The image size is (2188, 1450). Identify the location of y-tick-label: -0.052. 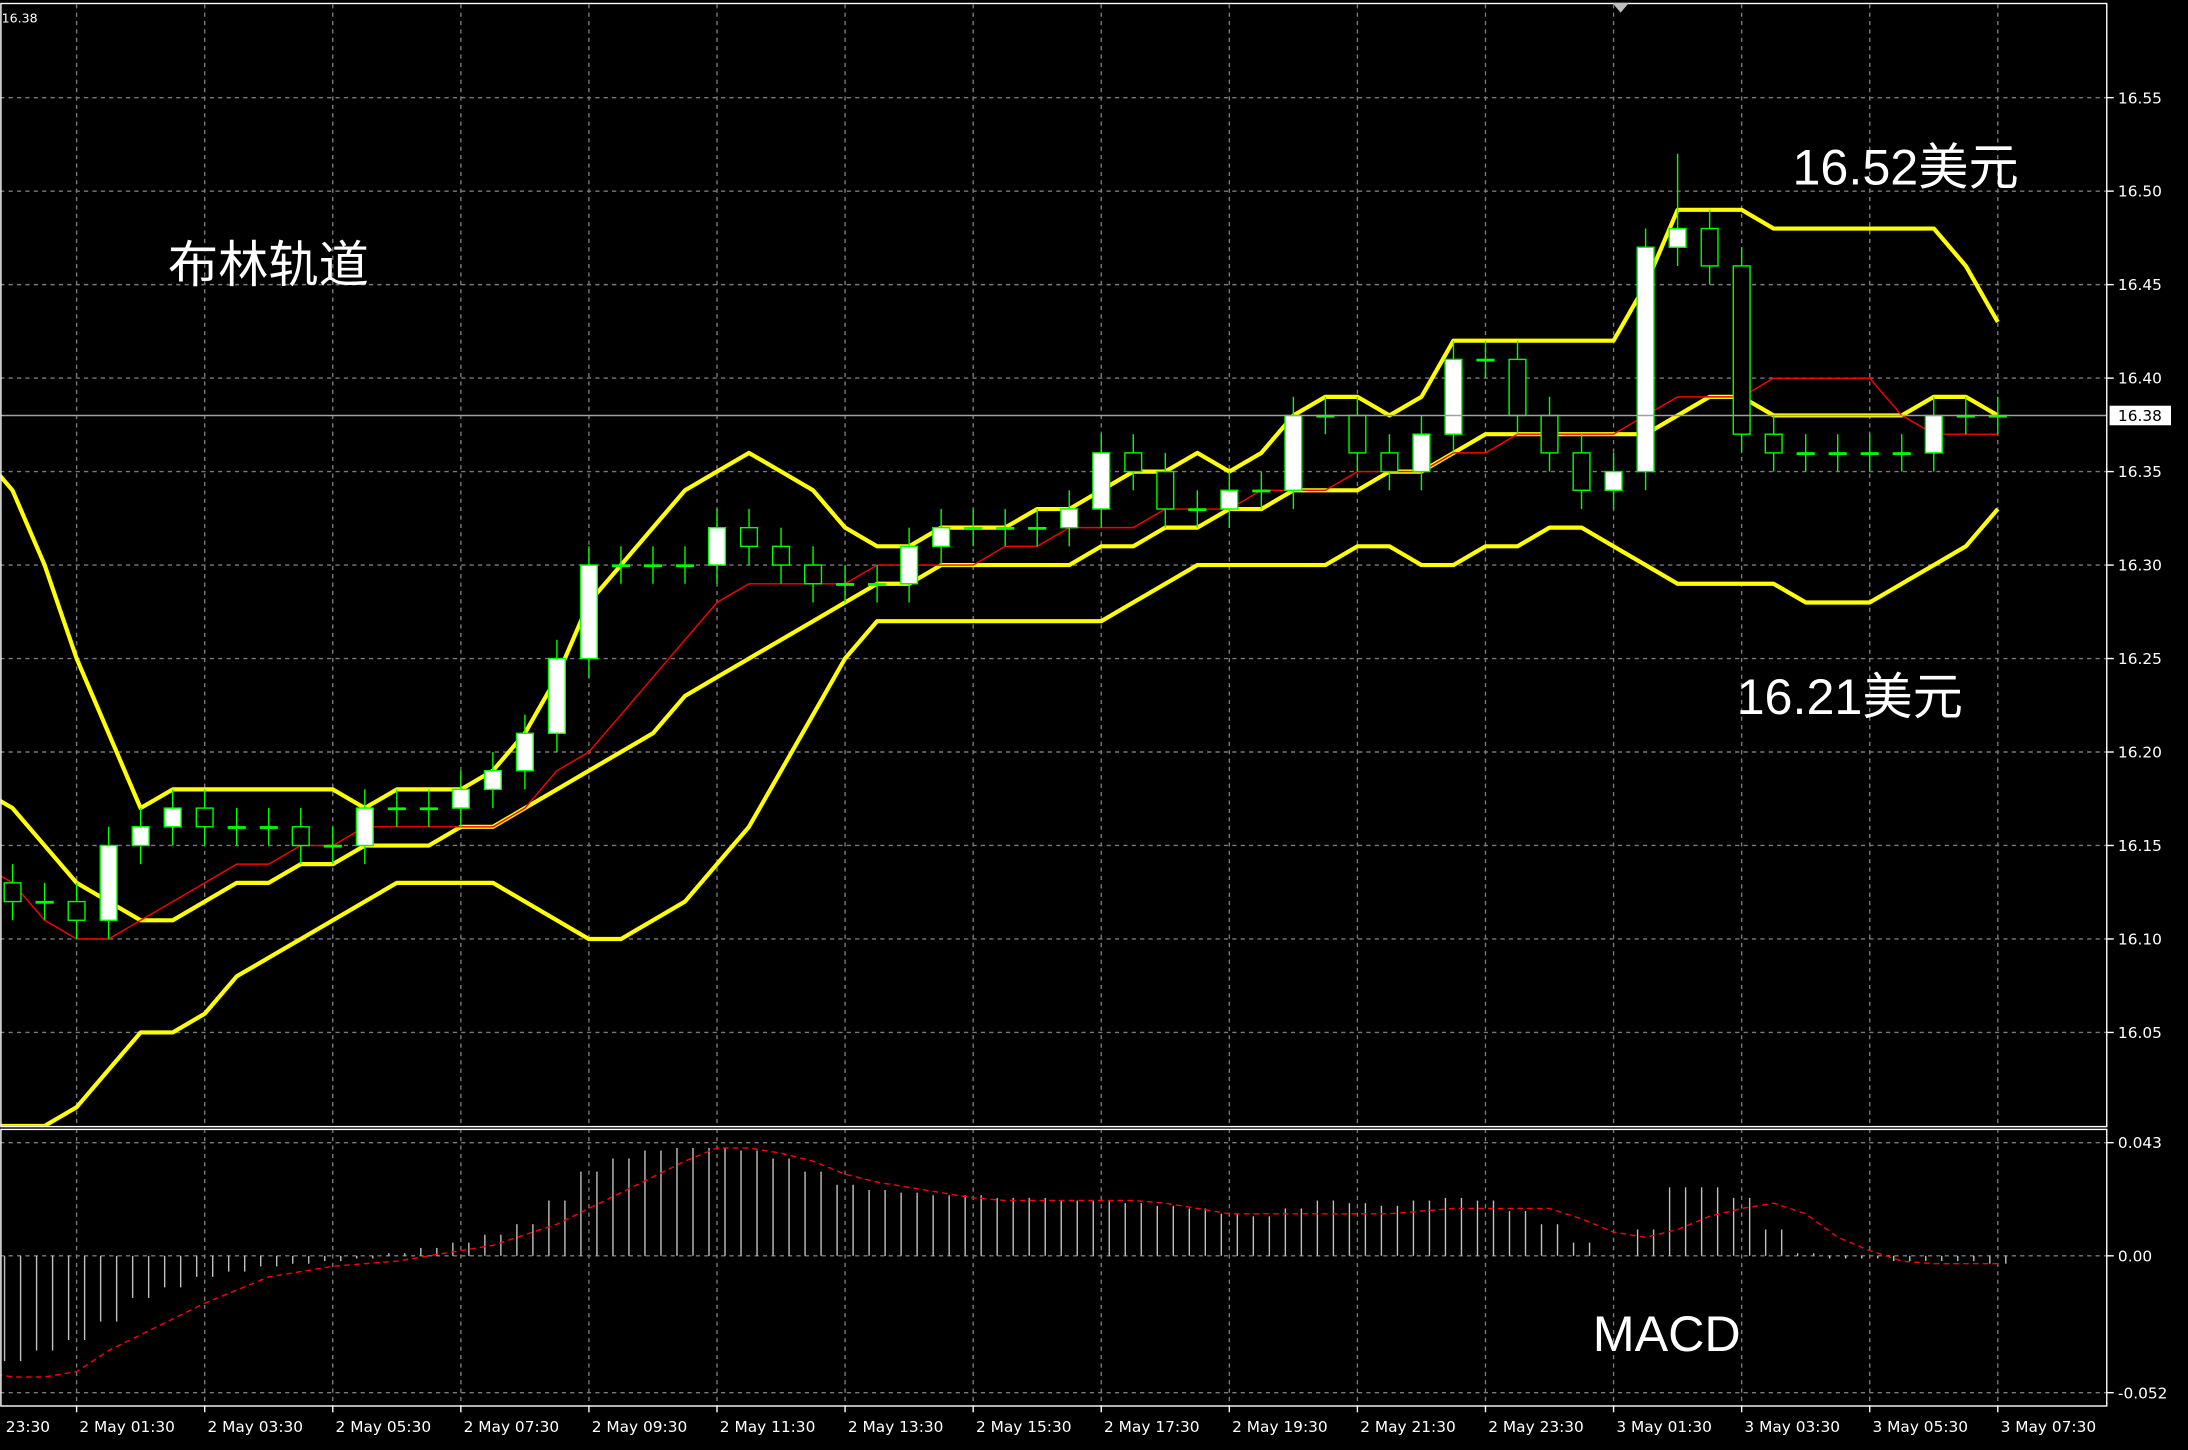
(2143, 1393).